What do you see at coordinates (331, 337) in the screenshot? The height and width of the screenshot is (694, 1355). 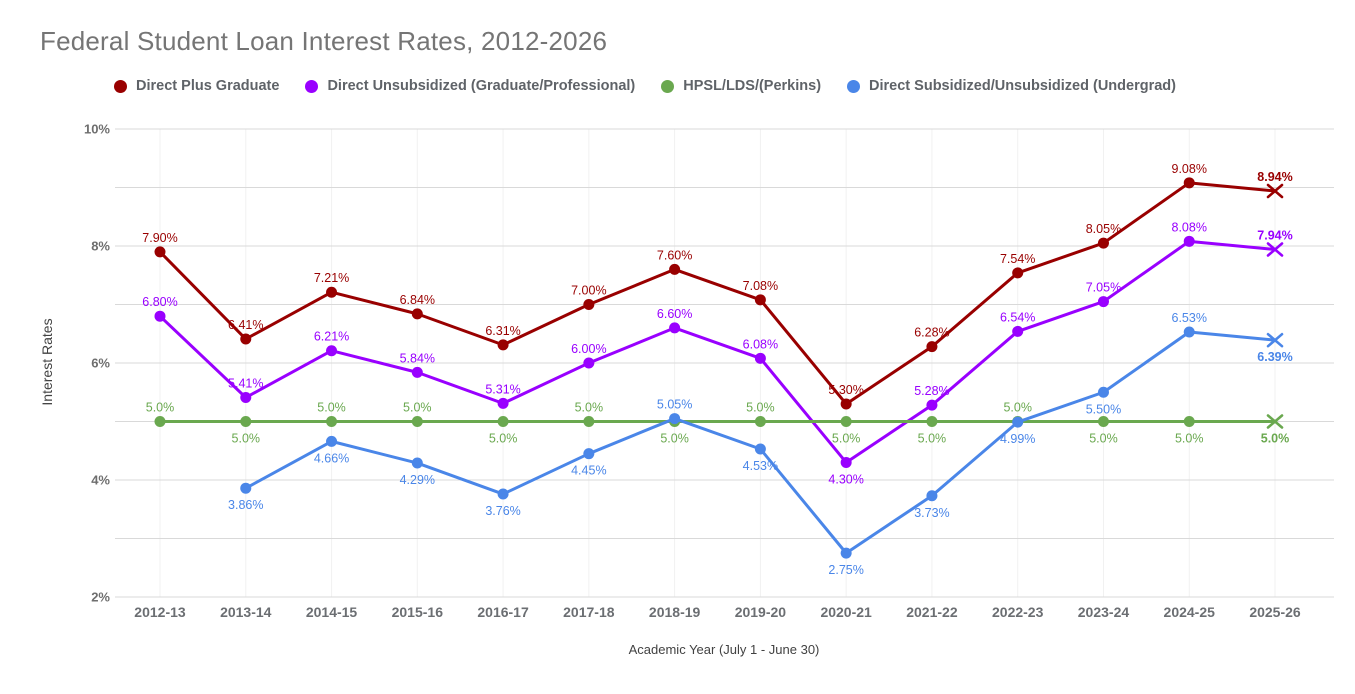 I see `data-label: 6.21%` at bounding box center [331, 337].